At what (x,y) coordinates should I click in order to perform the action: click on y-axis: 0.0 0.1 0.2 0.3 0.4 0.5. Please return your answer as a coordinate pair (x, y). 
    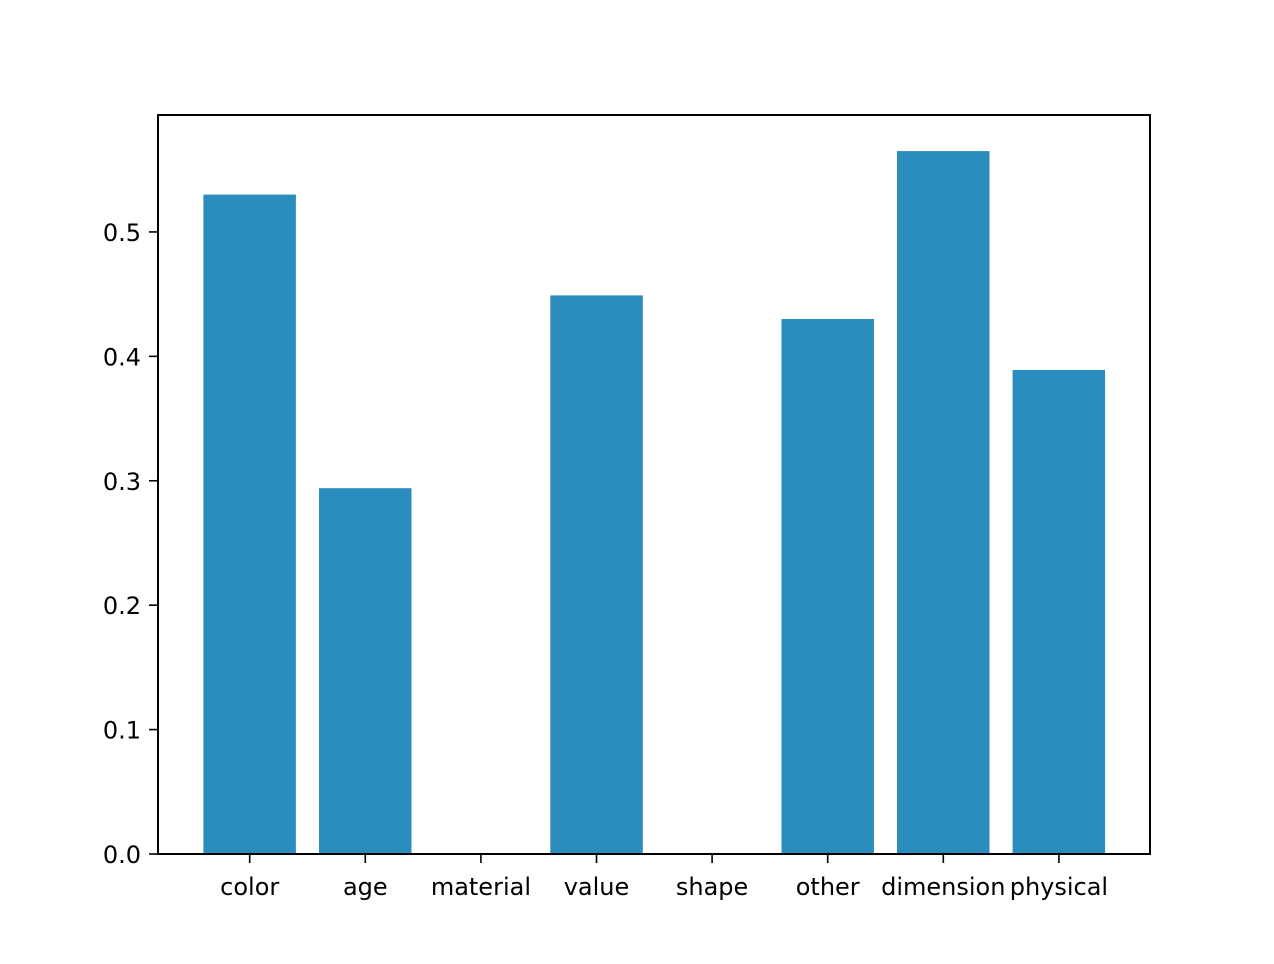
    Looking at the image, I should click on (130, 544).